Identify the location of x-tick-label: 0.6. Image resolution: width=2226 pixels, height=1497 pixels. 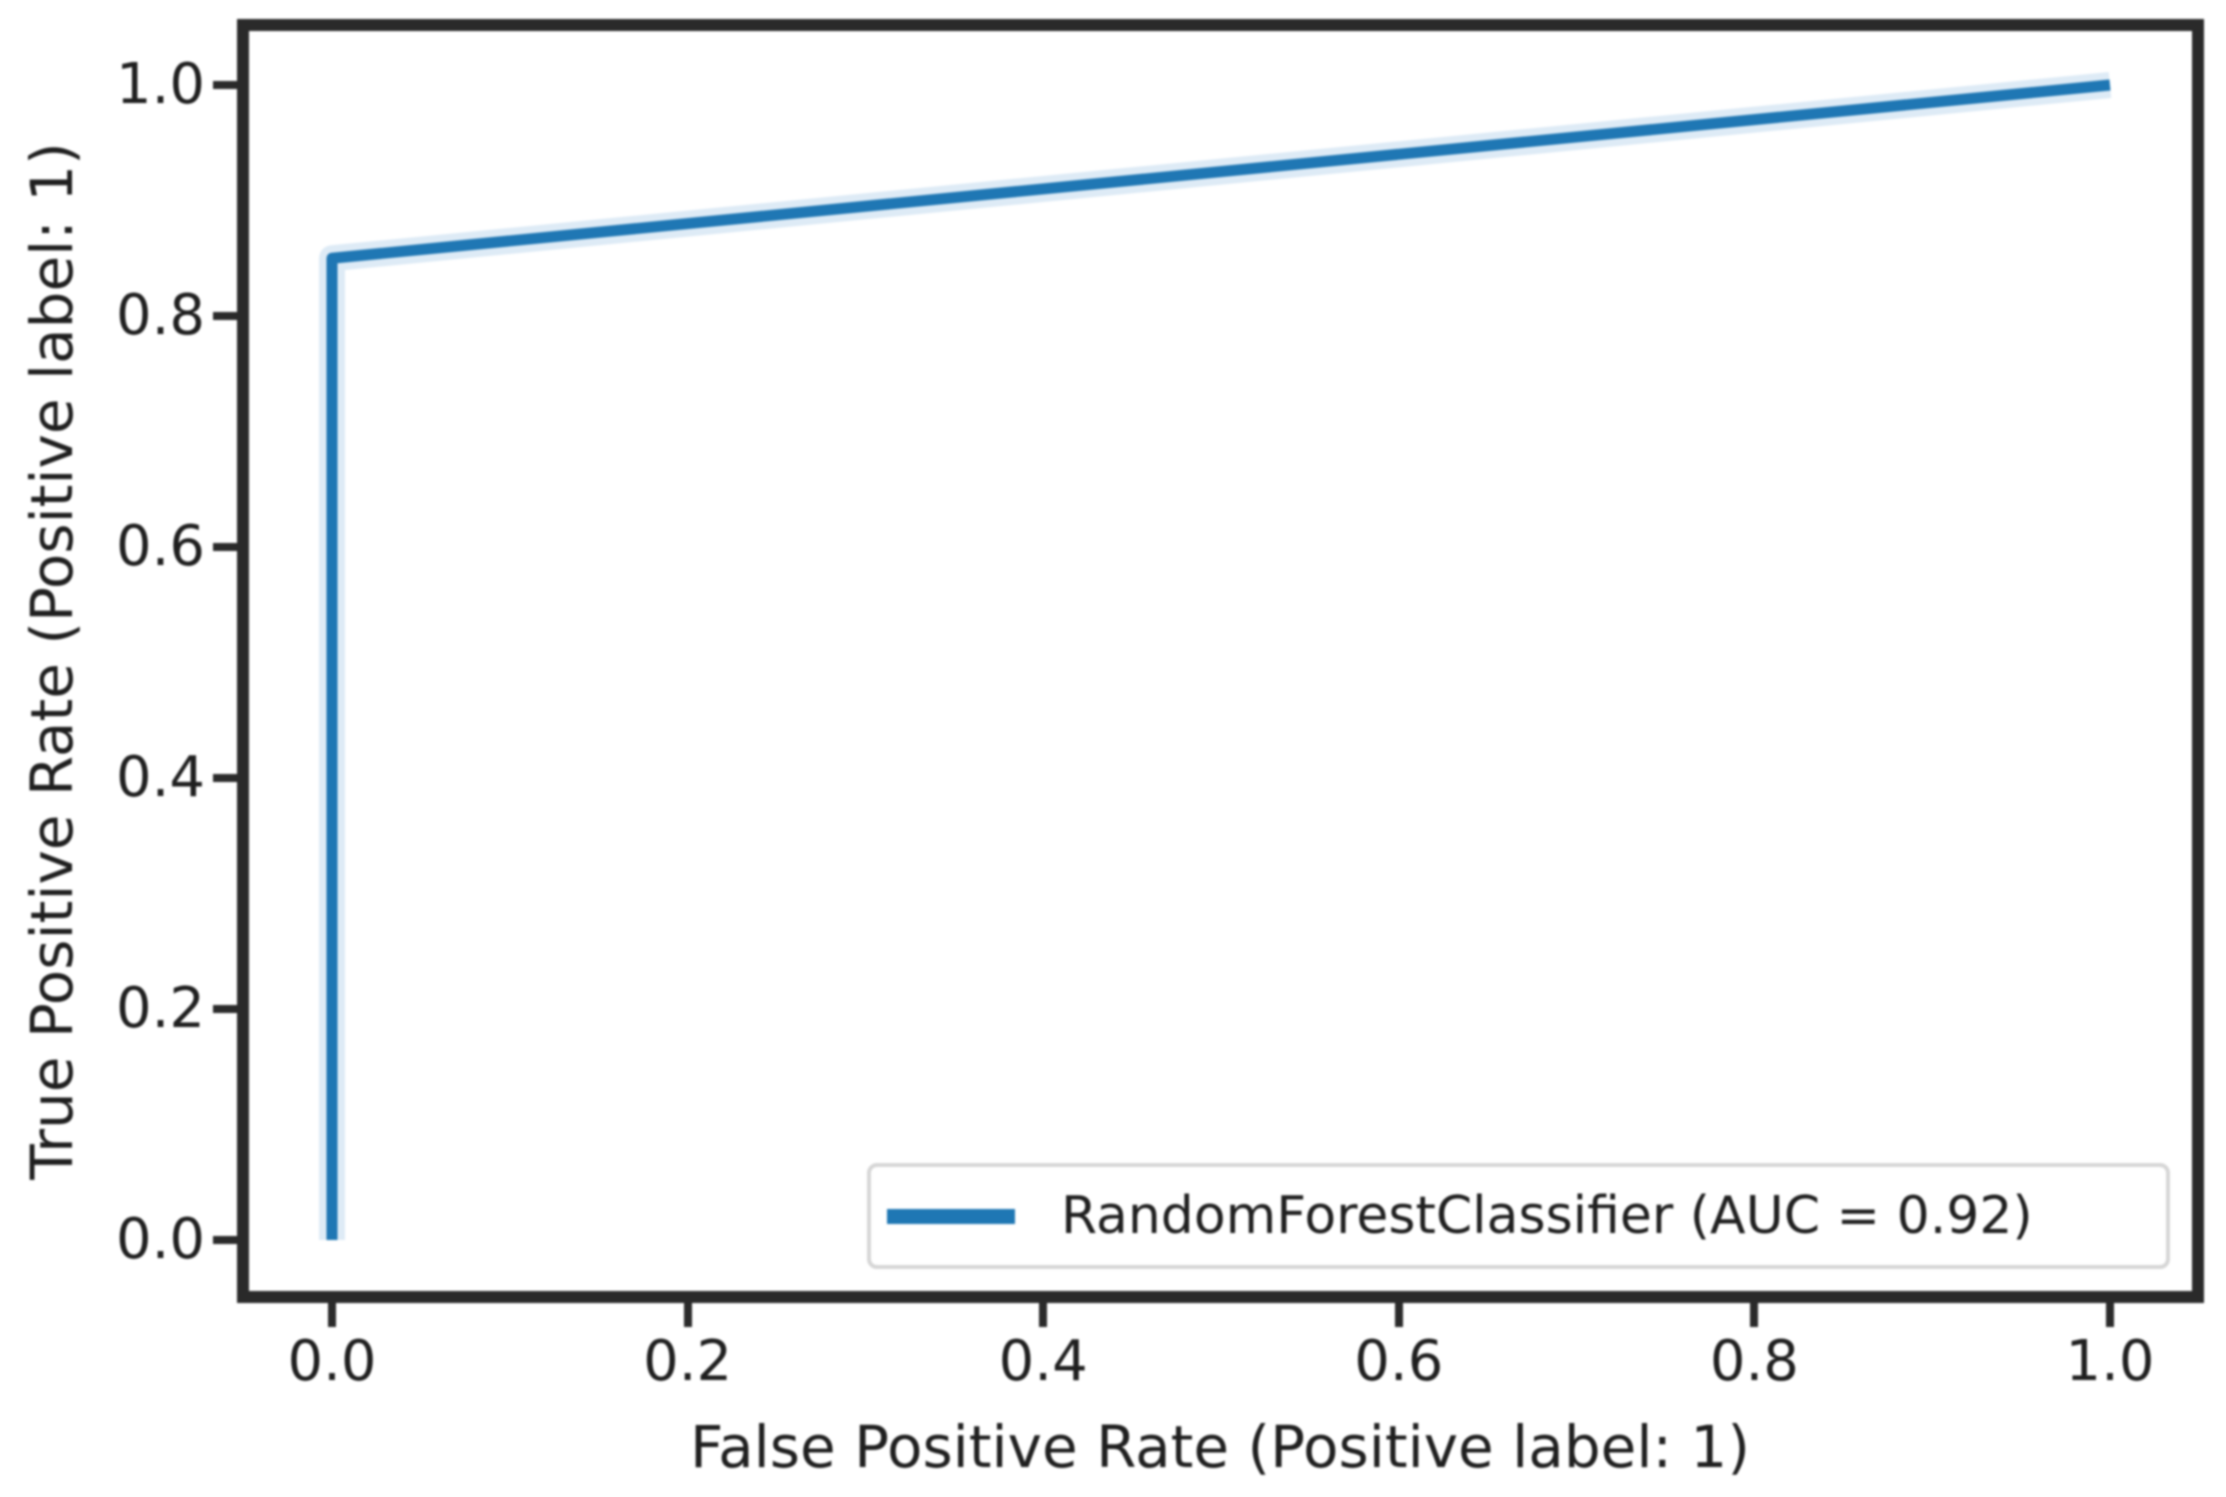
(1399, 1361).